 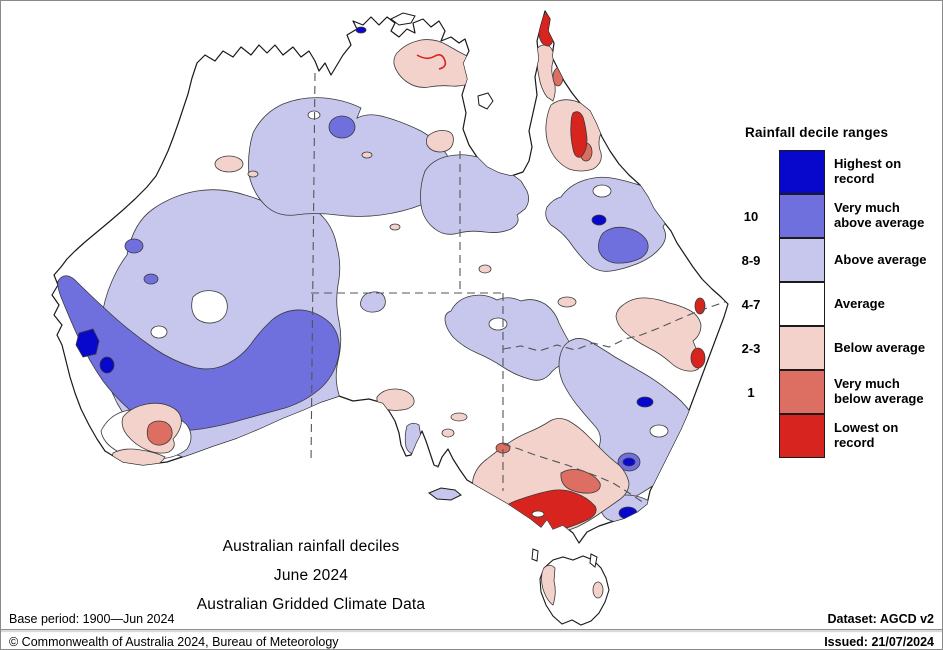 What do you see at coordinates (439, 141) in the screenshot?
I see `region-gulf-below-average` at bounding box center [439, 141].